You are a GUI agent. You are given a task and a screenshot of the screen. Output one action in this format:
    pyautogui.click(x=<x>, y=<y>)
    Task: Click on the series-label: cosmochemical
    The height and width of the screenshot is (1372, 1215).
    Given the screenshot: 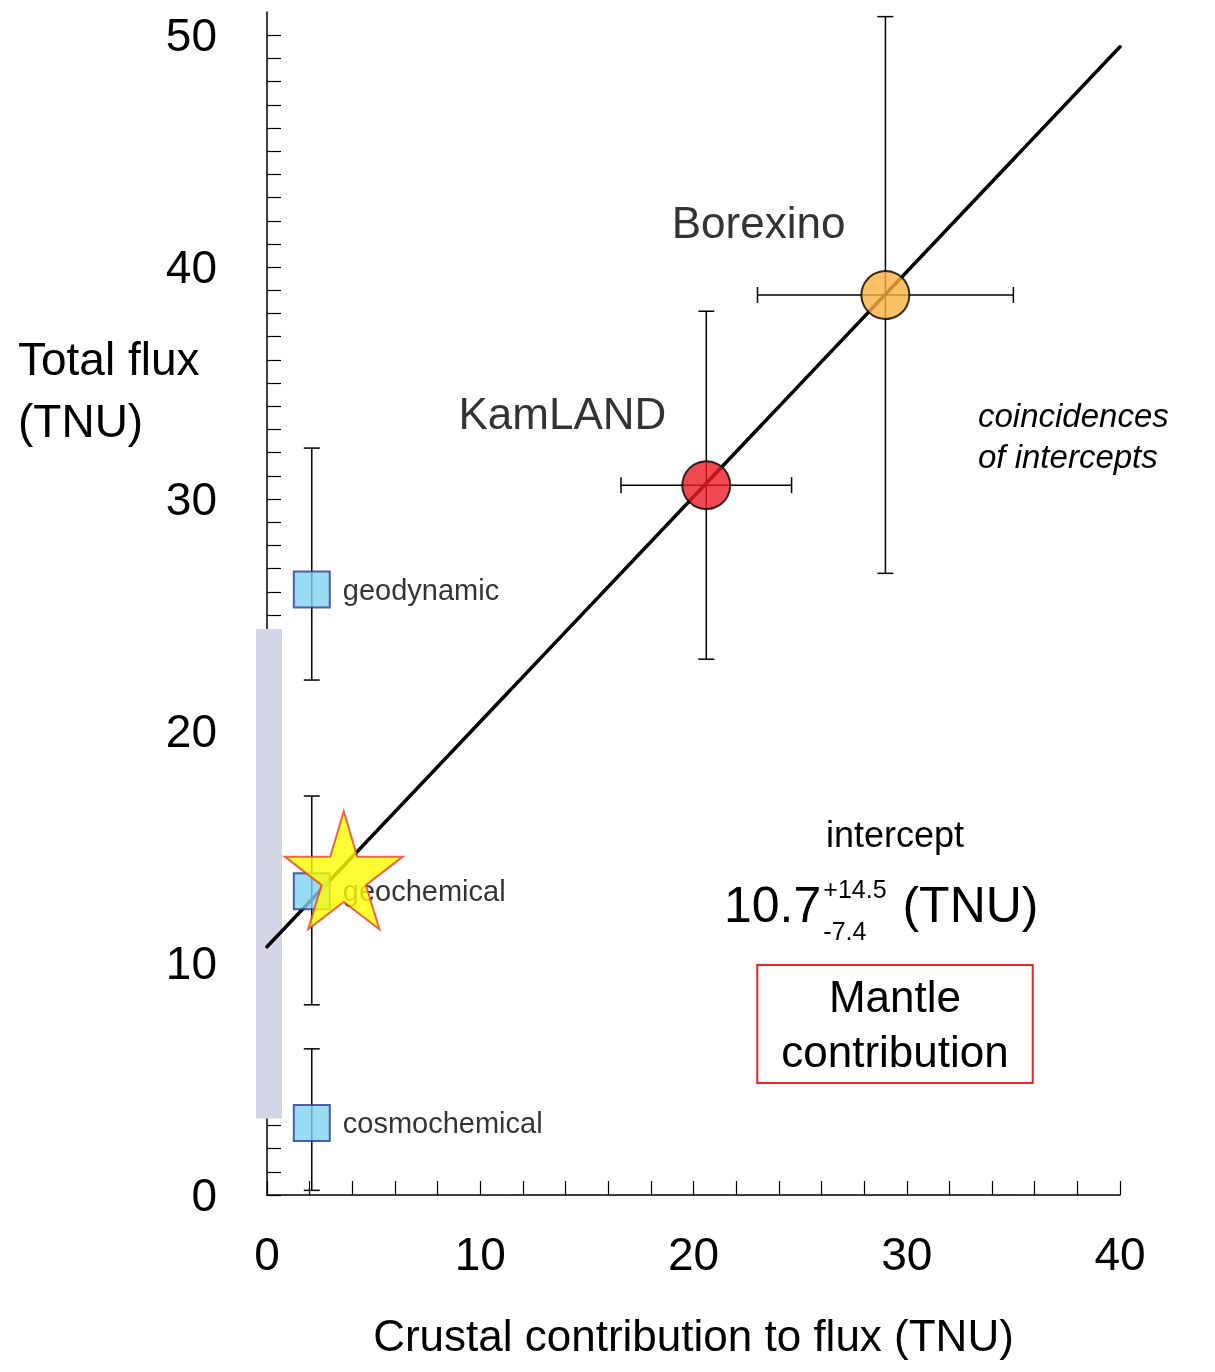 What is the action you would take?
    pyautogui.click(x=442, y=1123)
    